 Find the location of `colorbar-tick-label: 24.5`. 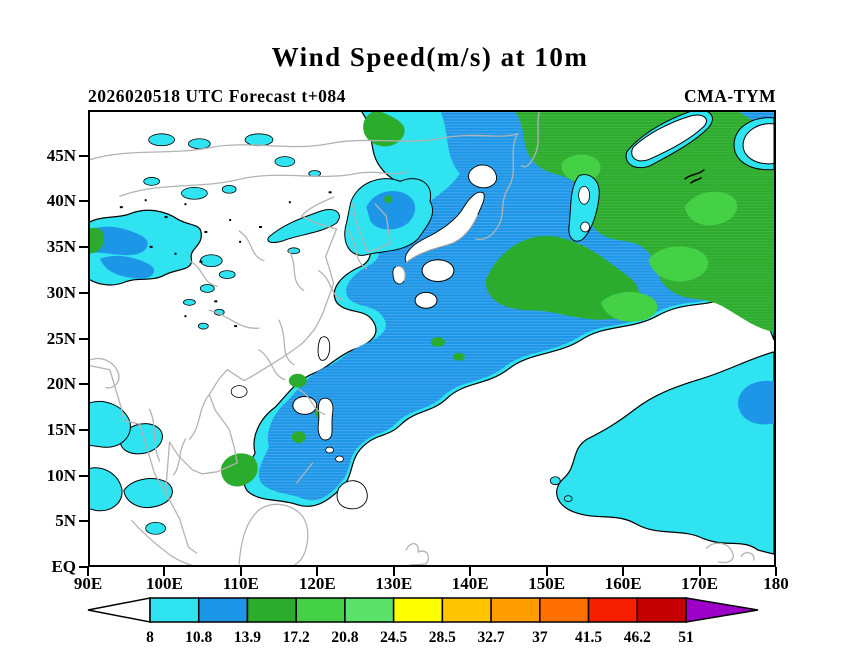

colorbar-tick-label: 24.5 is located at coordinates (393, 637).